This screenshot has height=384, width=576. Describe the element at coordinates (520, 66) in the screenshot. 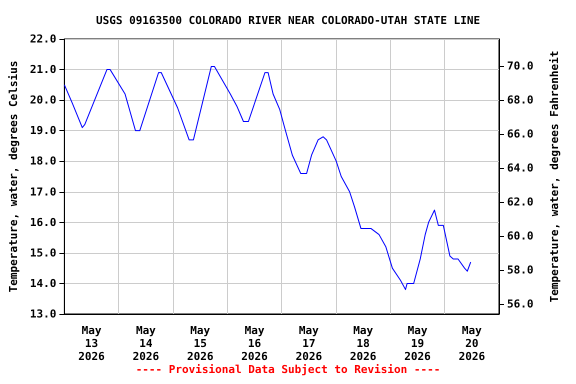

I see `y2-tick-label: 70.0` at that location.